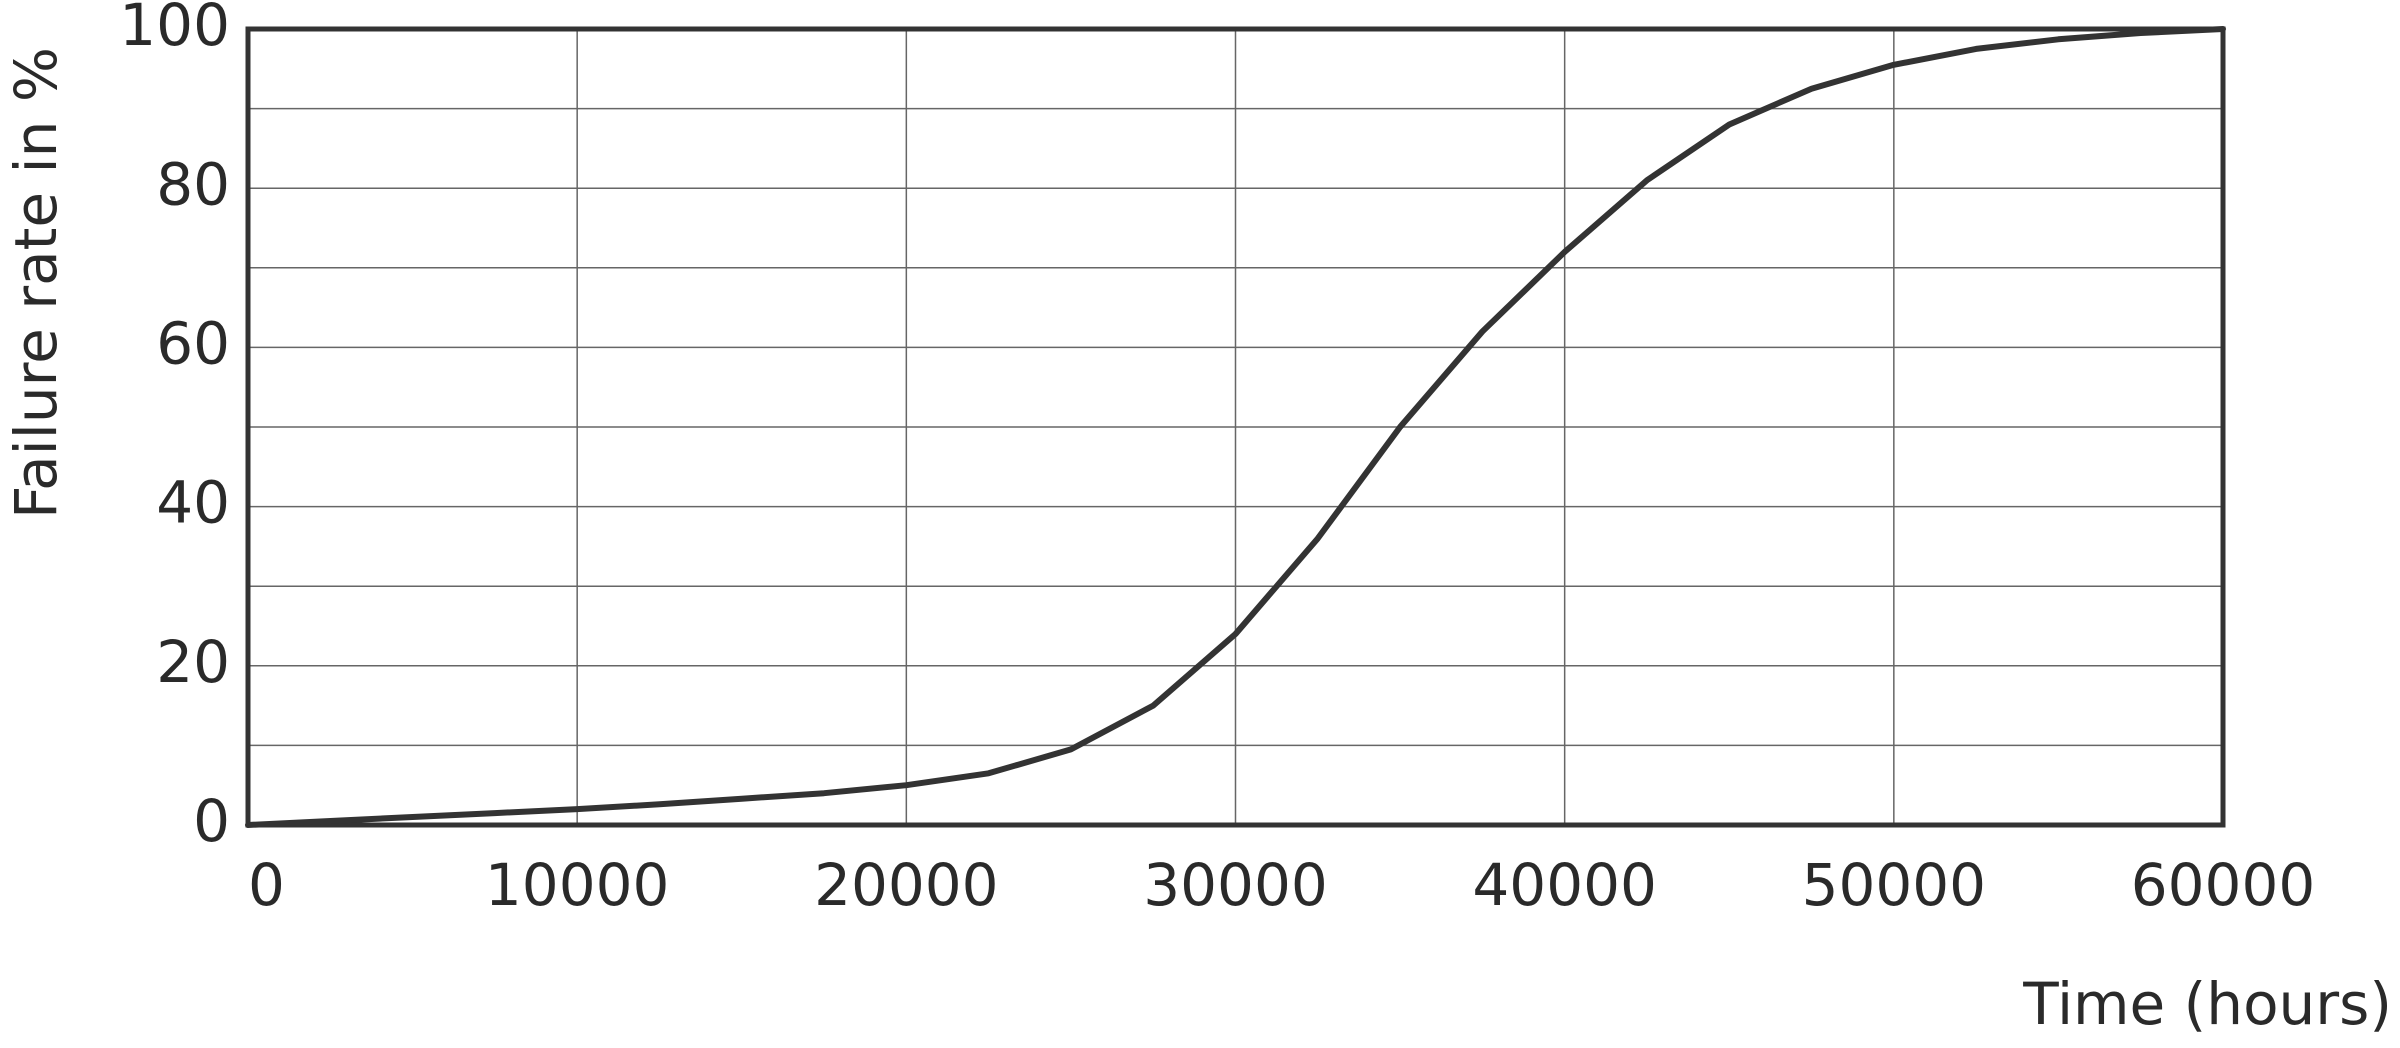  I want to click on x-axis-label: Time (hours), so click(2207, 1004).